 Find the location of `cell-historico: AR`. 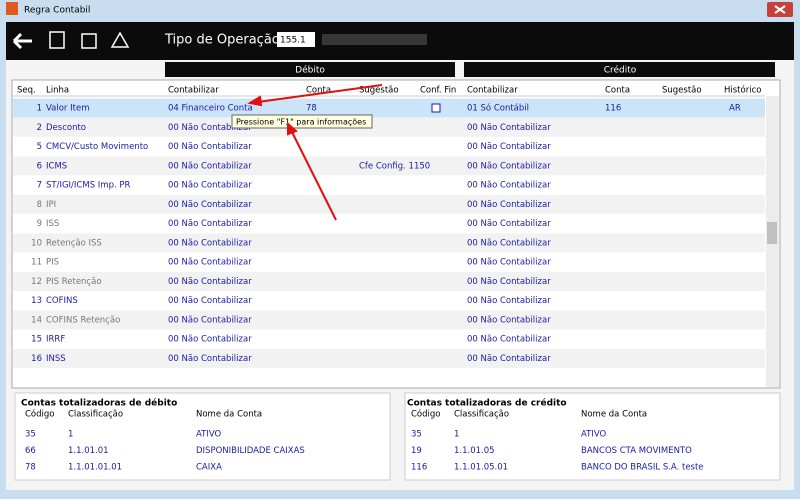

cell-historico: AR is located at coordinates (735, 109).